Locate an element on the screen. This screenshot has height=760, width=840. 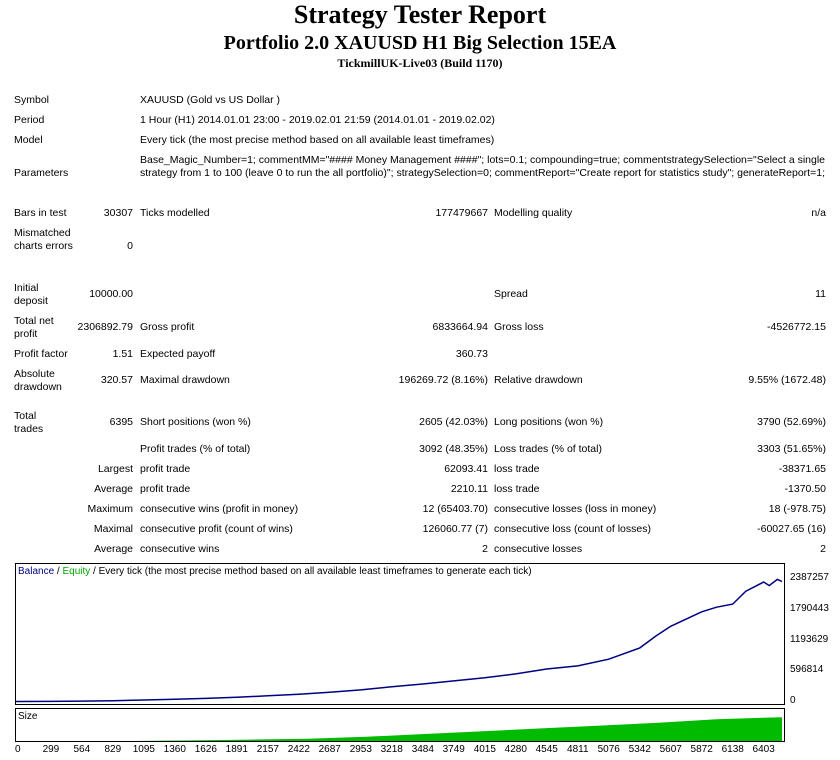
x-tick-label: 299 is located at coordinates (51, 749).